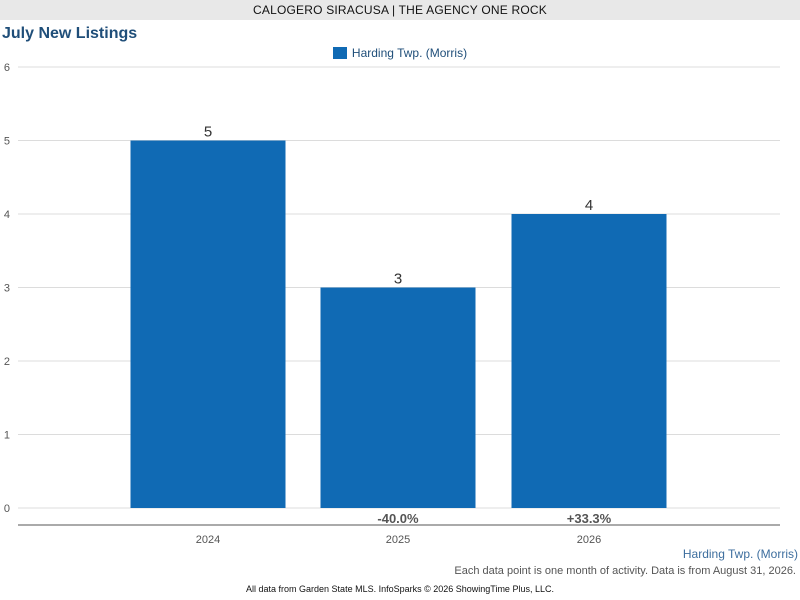  Describe the element at coordinates (589, 361) in the screenshot. I see `bar-2026` at that location.